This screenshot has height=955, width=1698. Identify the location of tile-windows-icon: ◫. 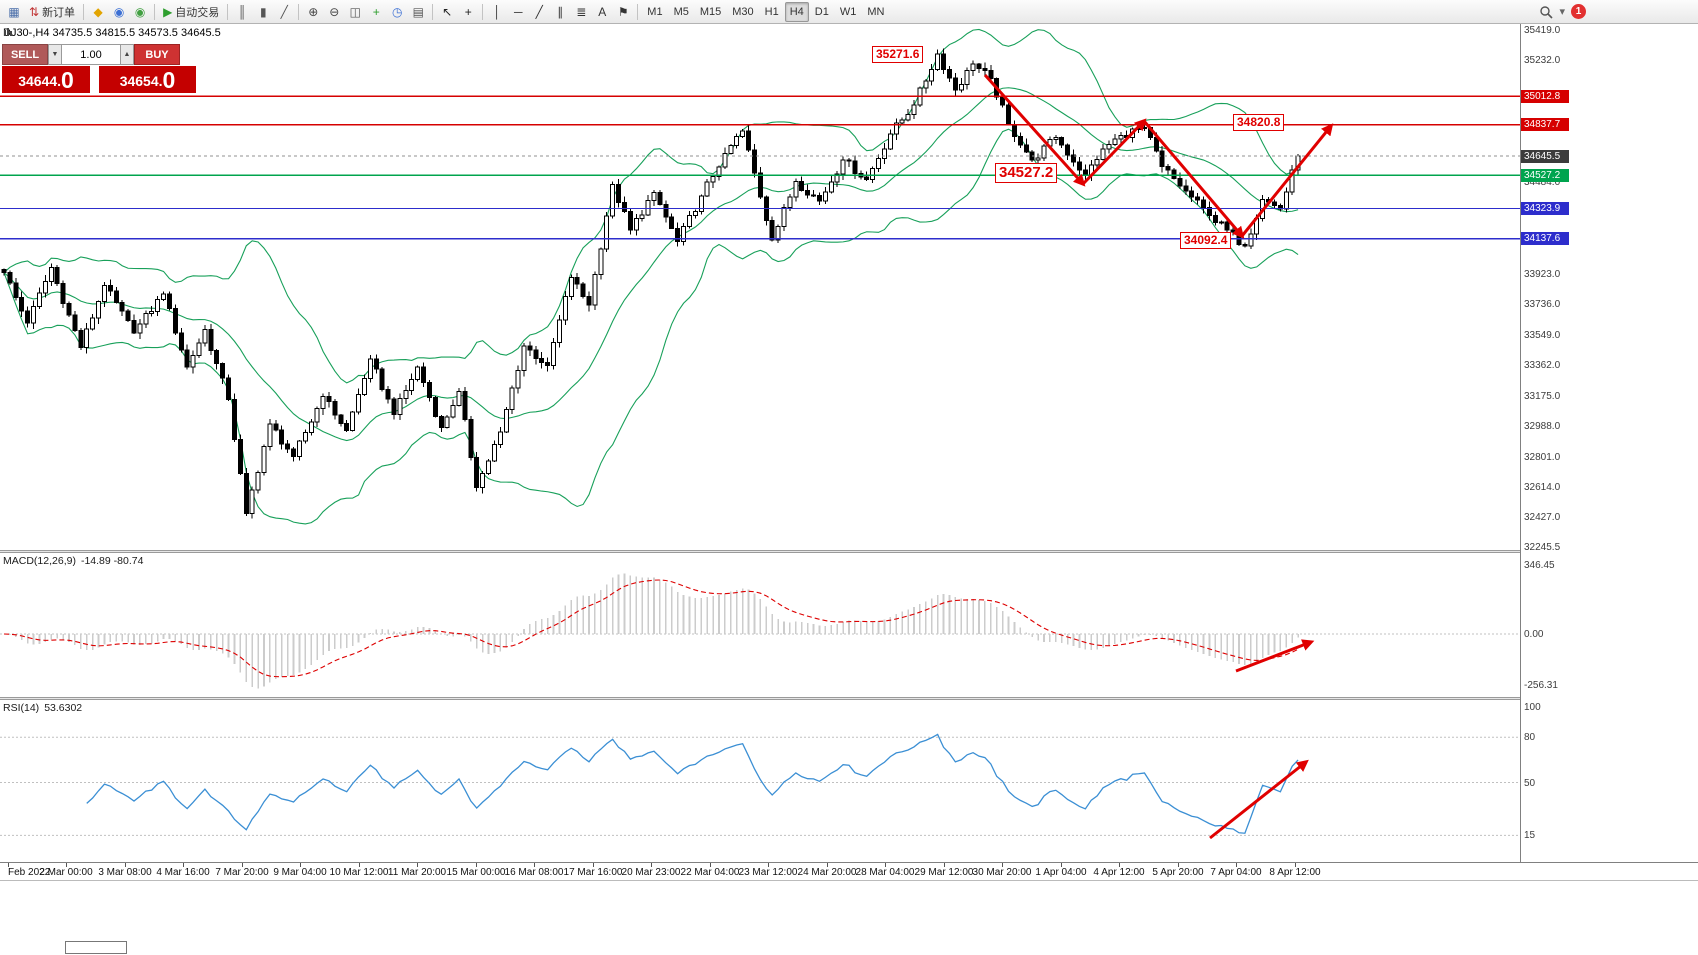
(355, 12).